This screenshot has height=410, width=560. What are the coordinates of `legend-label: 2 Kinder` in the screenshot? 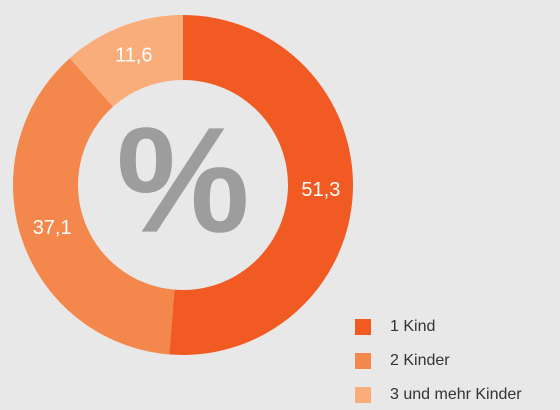 It's located at (420, 360).